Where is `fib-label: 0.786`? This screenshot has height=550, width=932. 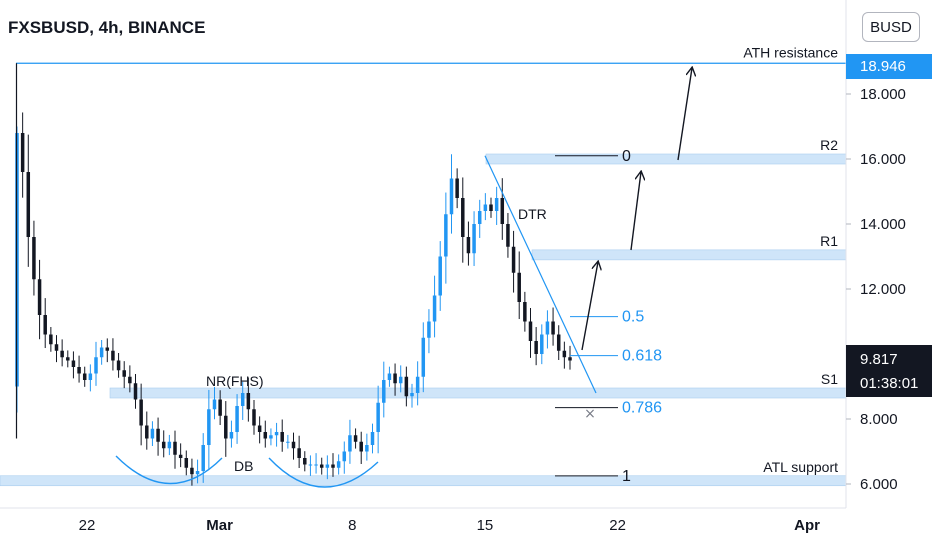
fib-label: 0.786 is located at coordinates (642, 408).